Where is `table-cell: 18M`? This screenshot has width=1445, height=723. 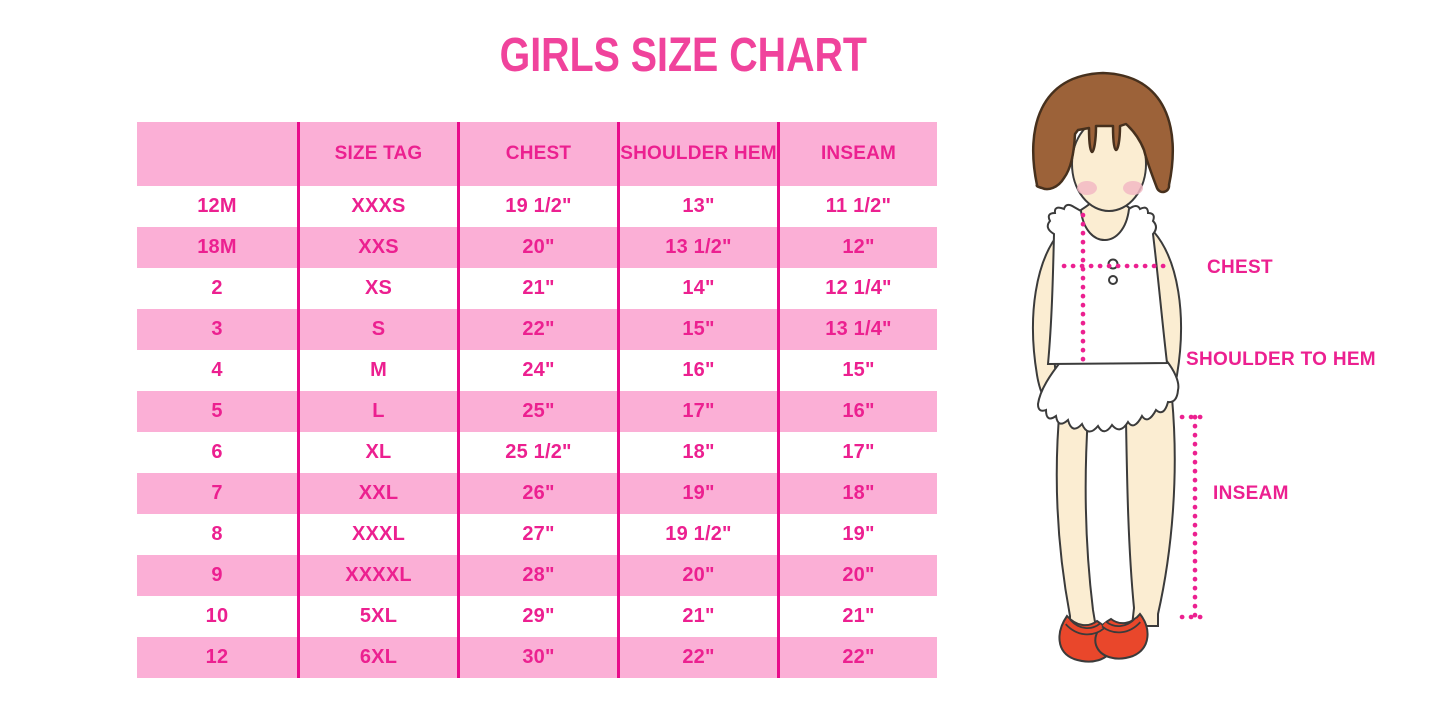 table-cell: 18M is located at coordinates (217, 247).